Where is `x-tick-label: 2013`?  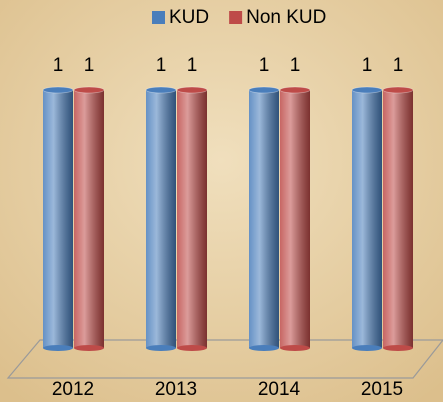 x-tick-label: 2013 is located at coordinates (176, 389).